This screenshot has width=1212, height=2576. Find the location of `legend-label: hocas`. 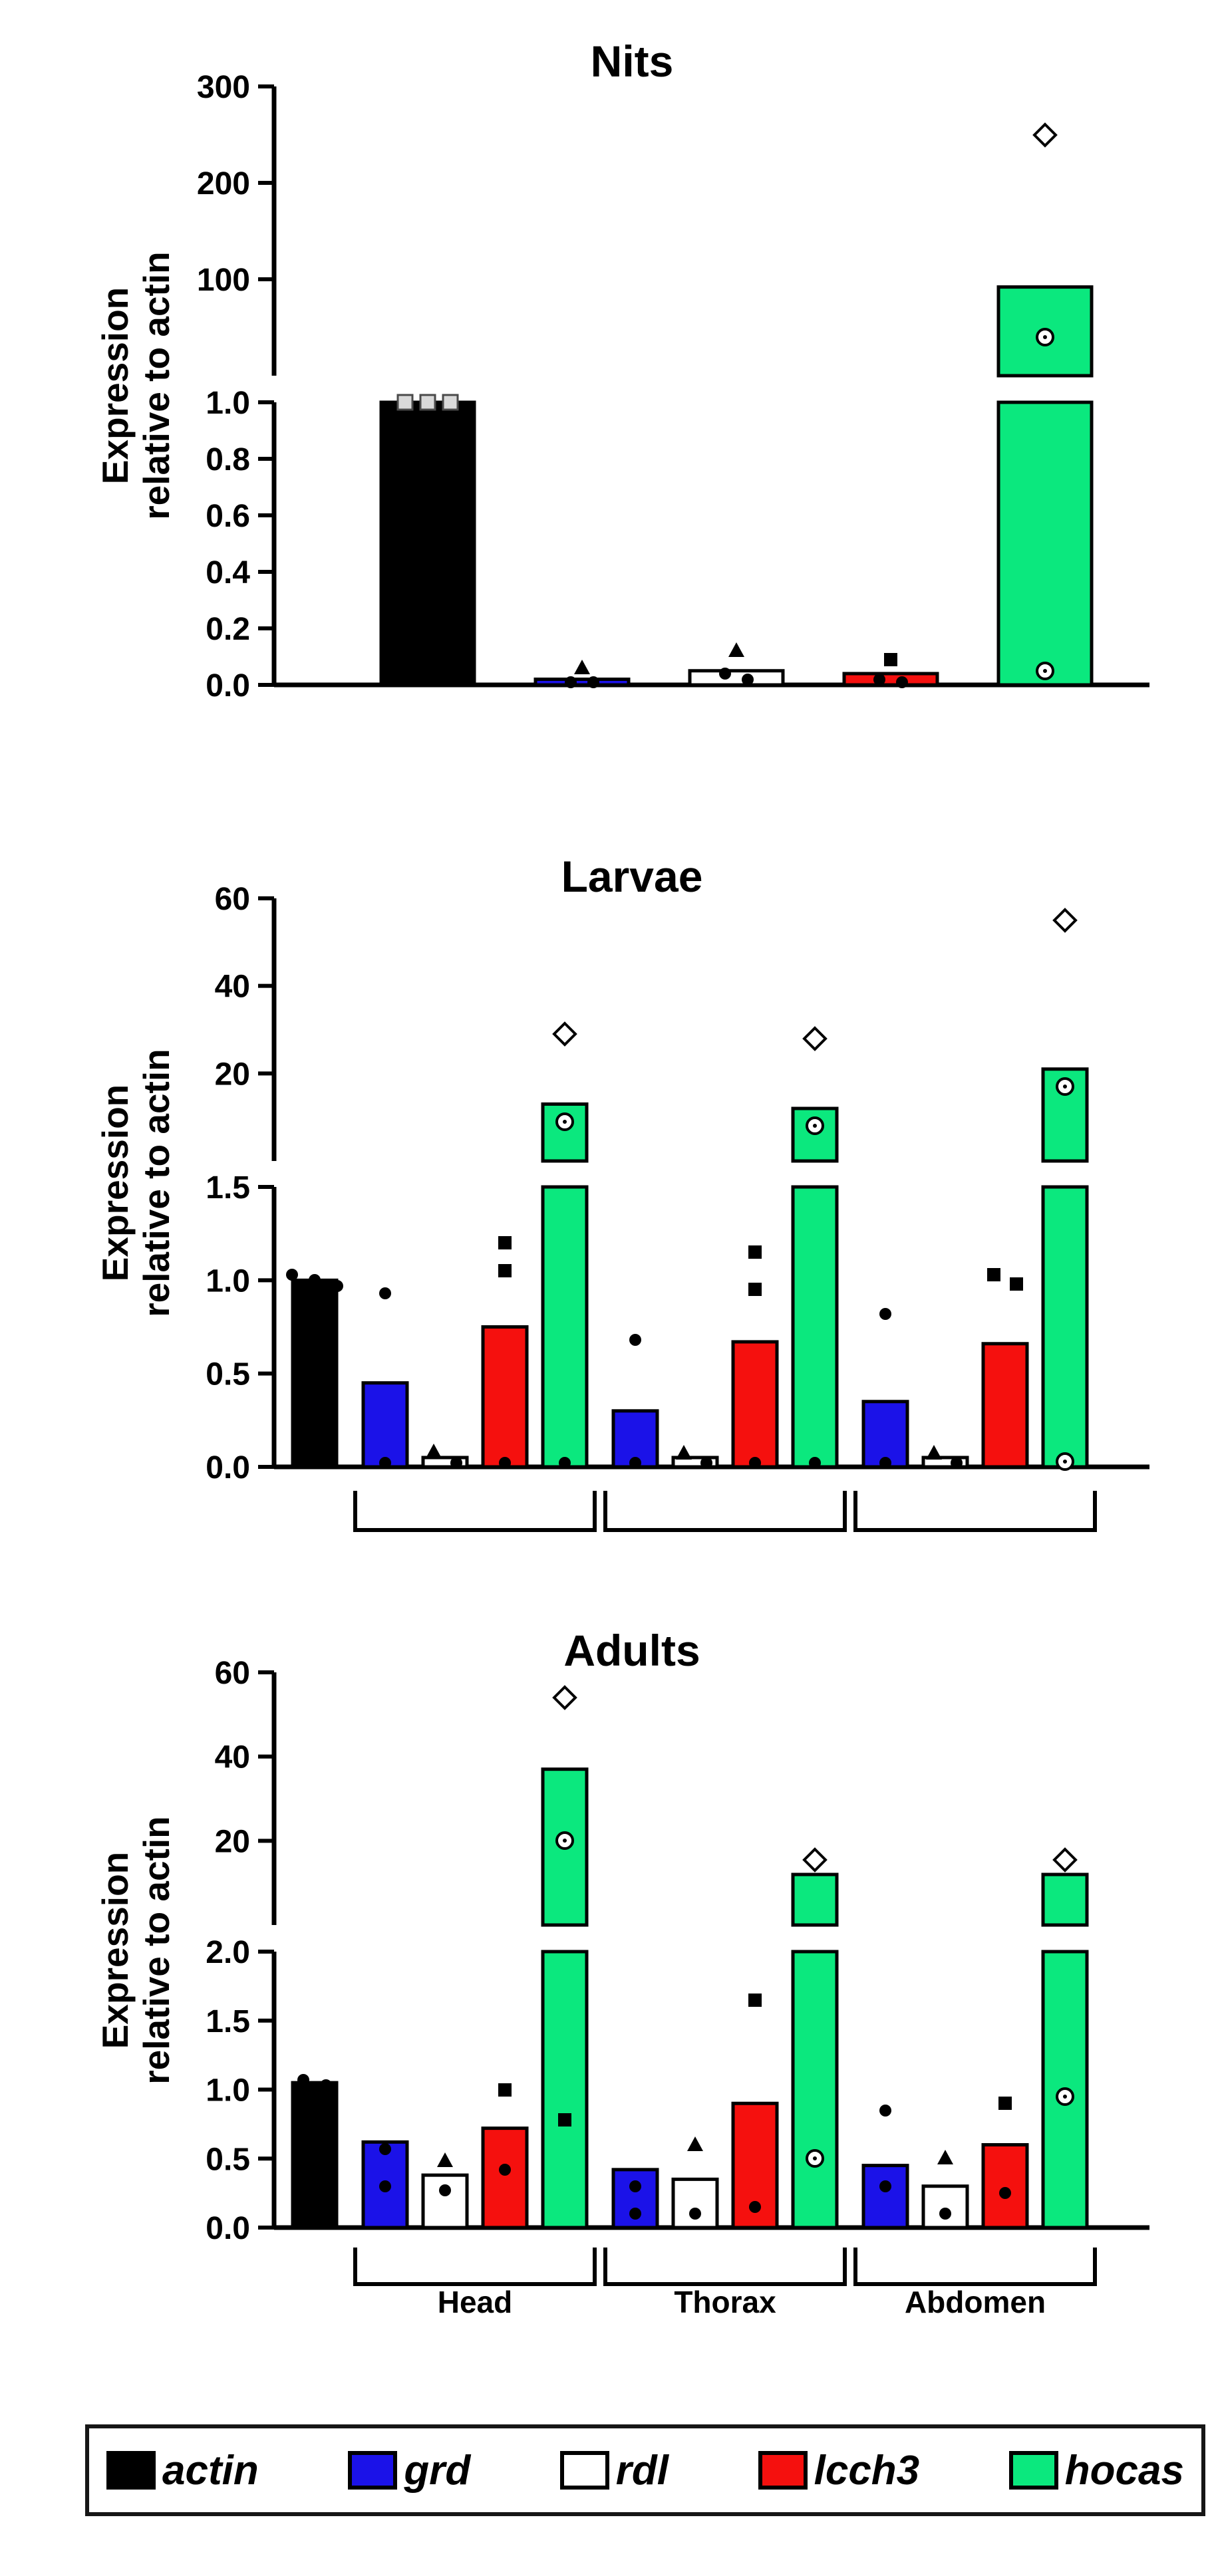

legend-label: hocas is located at coordinates (1124, 2470).